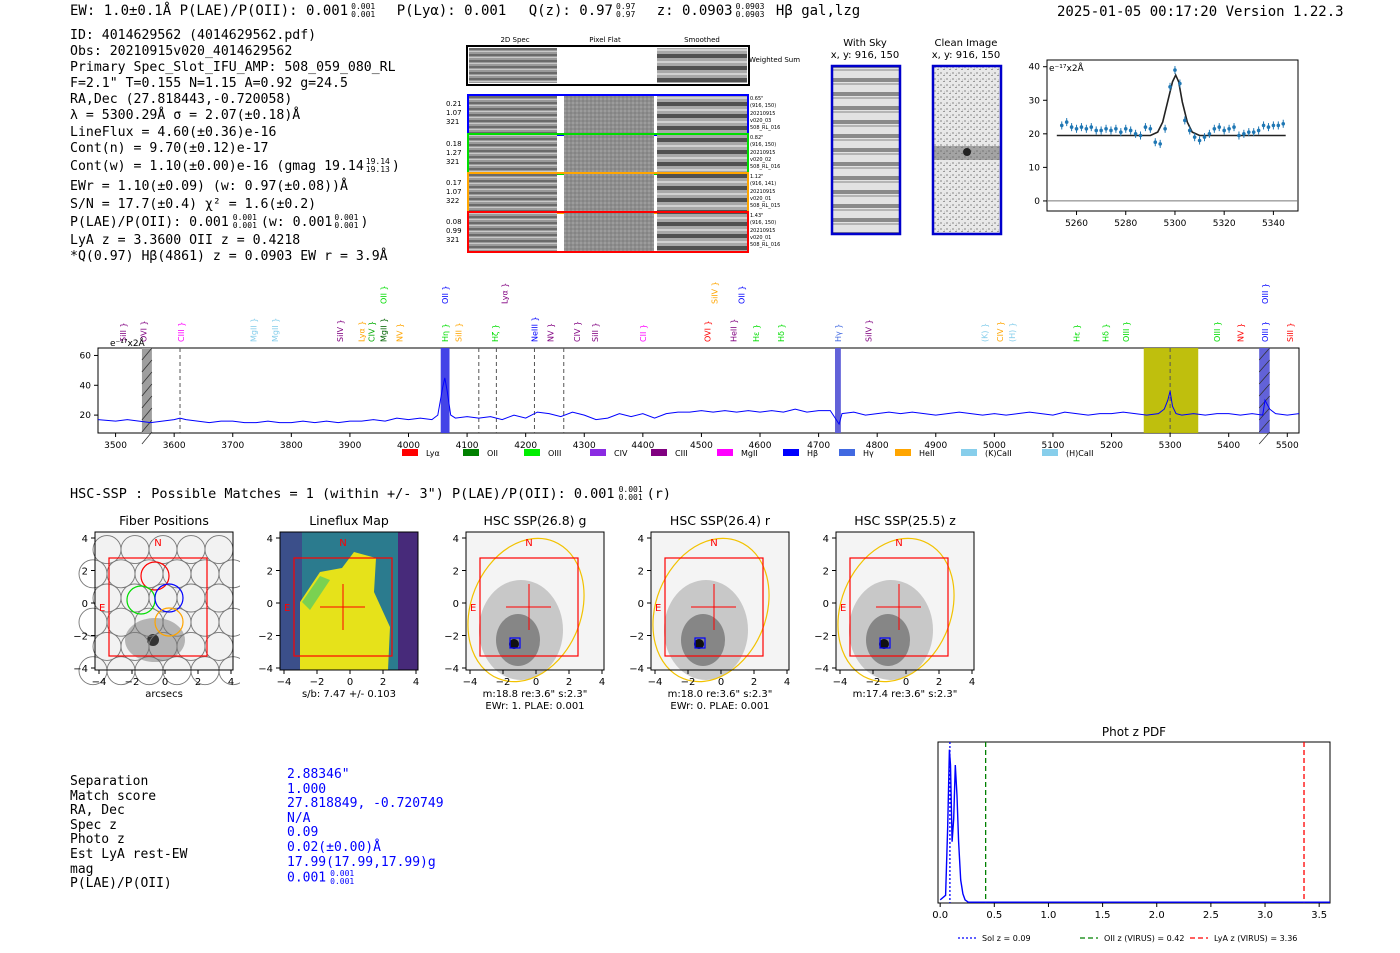  What do you see at coordinates (905, 694) in the screenshot?
I see `map-caption: m:17.4 re:3.6" s:2.3"` at bounding box center [905, 694].